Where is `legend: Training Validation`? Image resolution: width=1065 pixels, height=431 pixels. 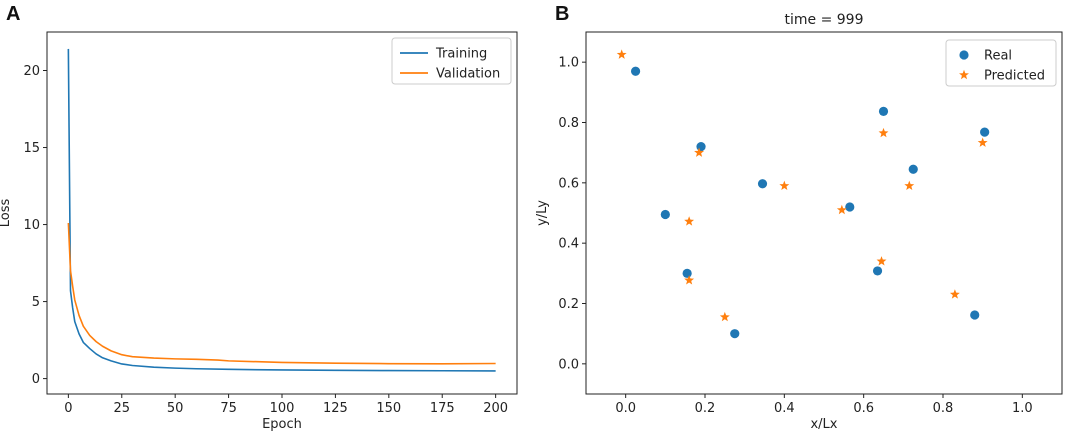 legend: Training Validation is located at coordinates (451, 61).